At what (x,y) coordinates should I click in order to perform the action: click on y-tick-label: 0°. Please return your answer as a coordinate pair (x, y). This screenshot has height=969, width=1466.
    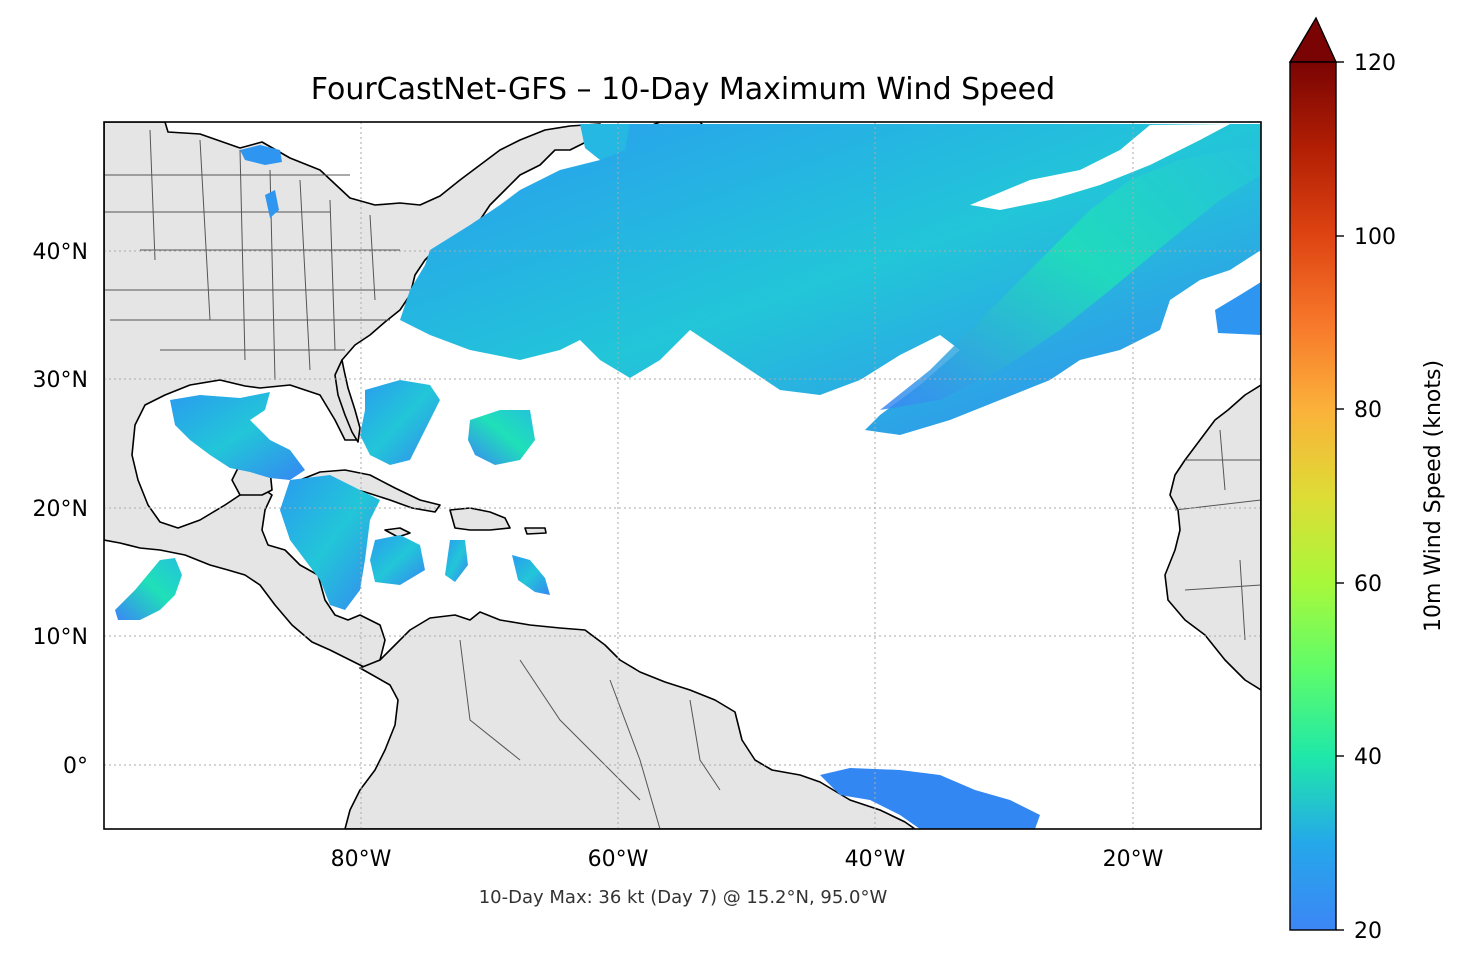
    Looking at the image, I should click on (75, 766).